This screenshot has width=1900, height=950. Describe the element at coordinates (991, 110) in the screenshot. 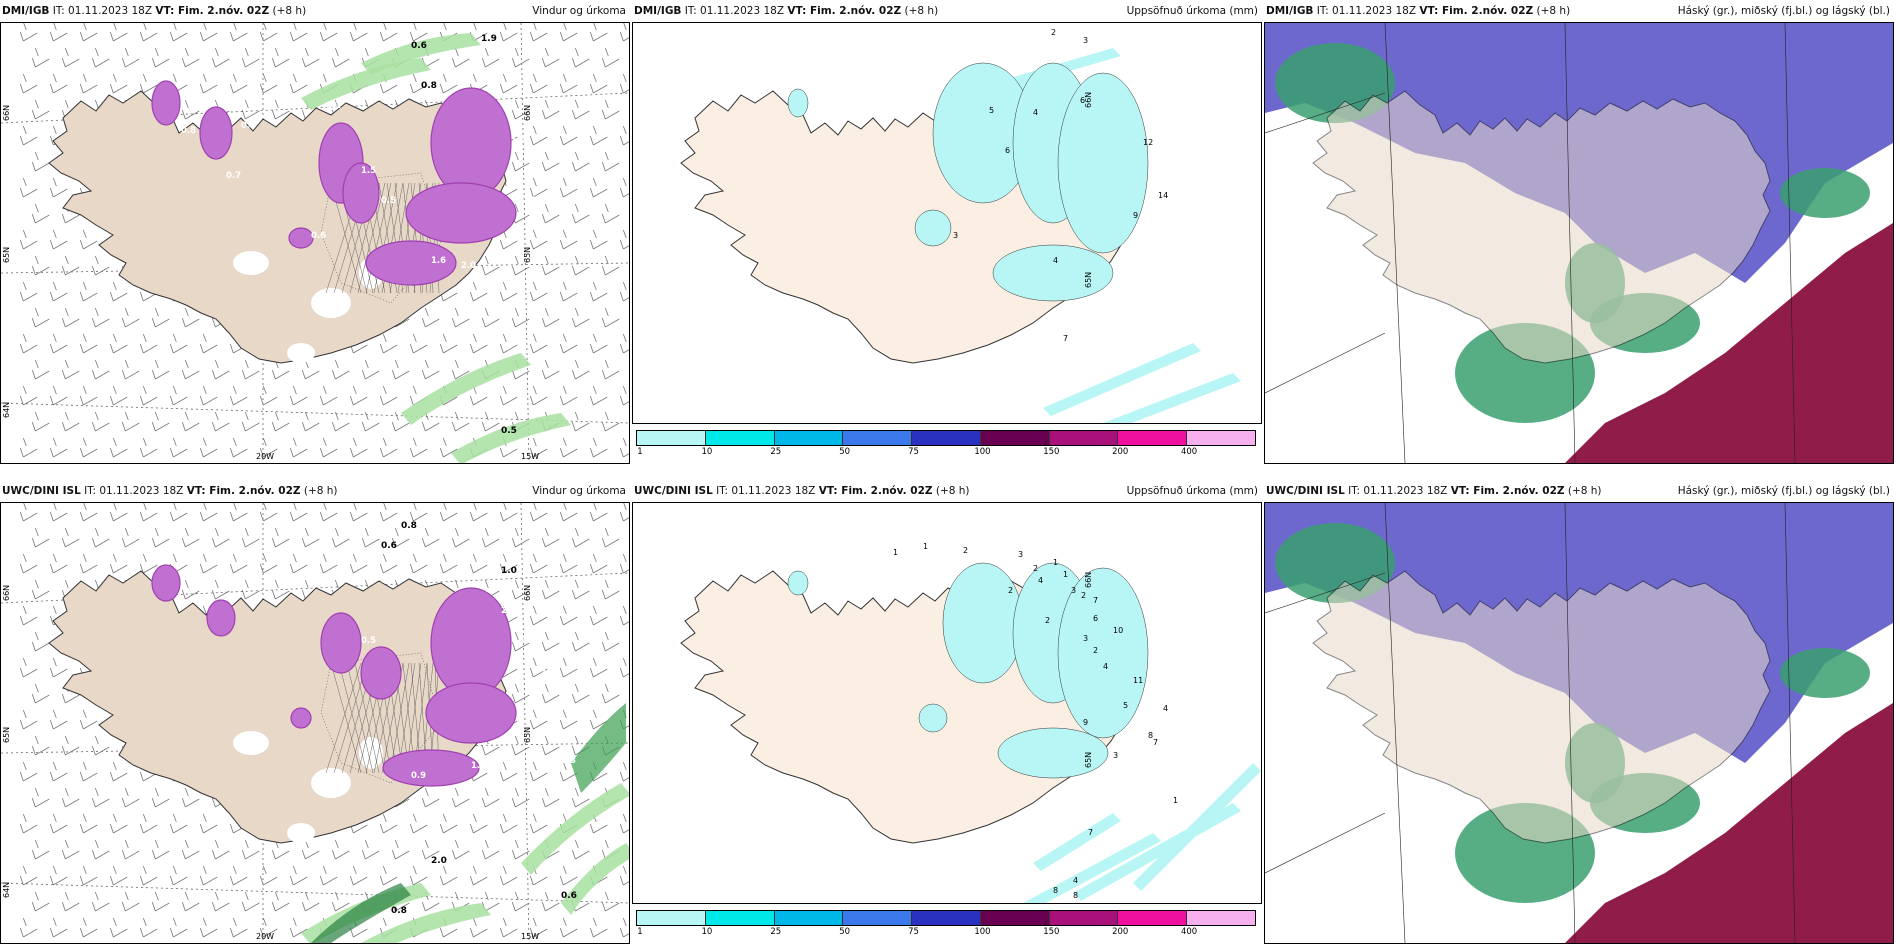

I see `precip-amount-label: 5` at that location.